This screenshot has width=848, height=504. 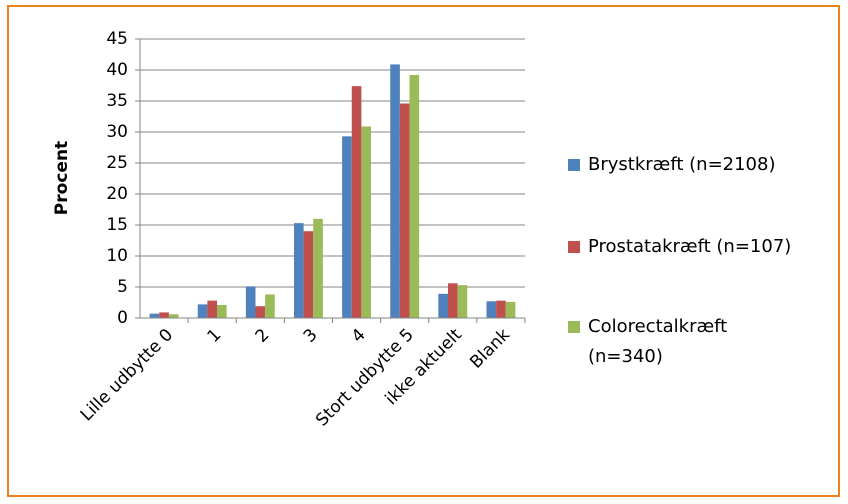 I want to click on y-tick-label: 0, so click(x=122, y=318).